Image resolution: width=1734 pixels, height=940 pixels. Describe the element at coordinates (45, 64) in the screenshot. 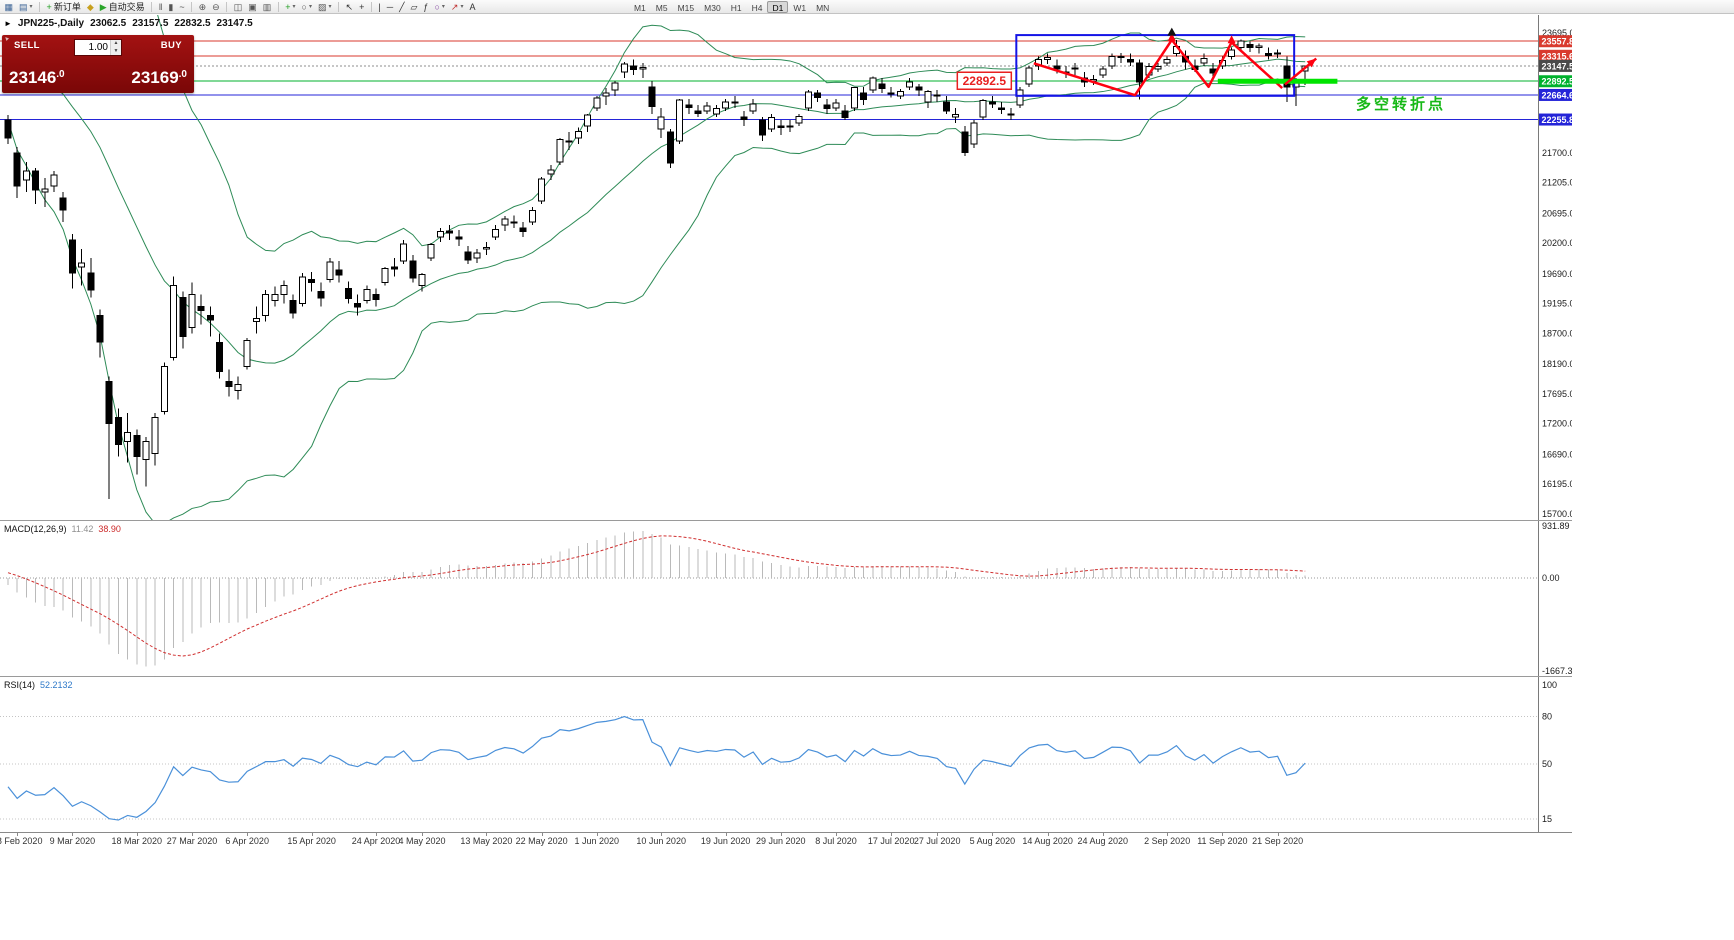

I see `sell-button: SELL 23146.0` at that location.